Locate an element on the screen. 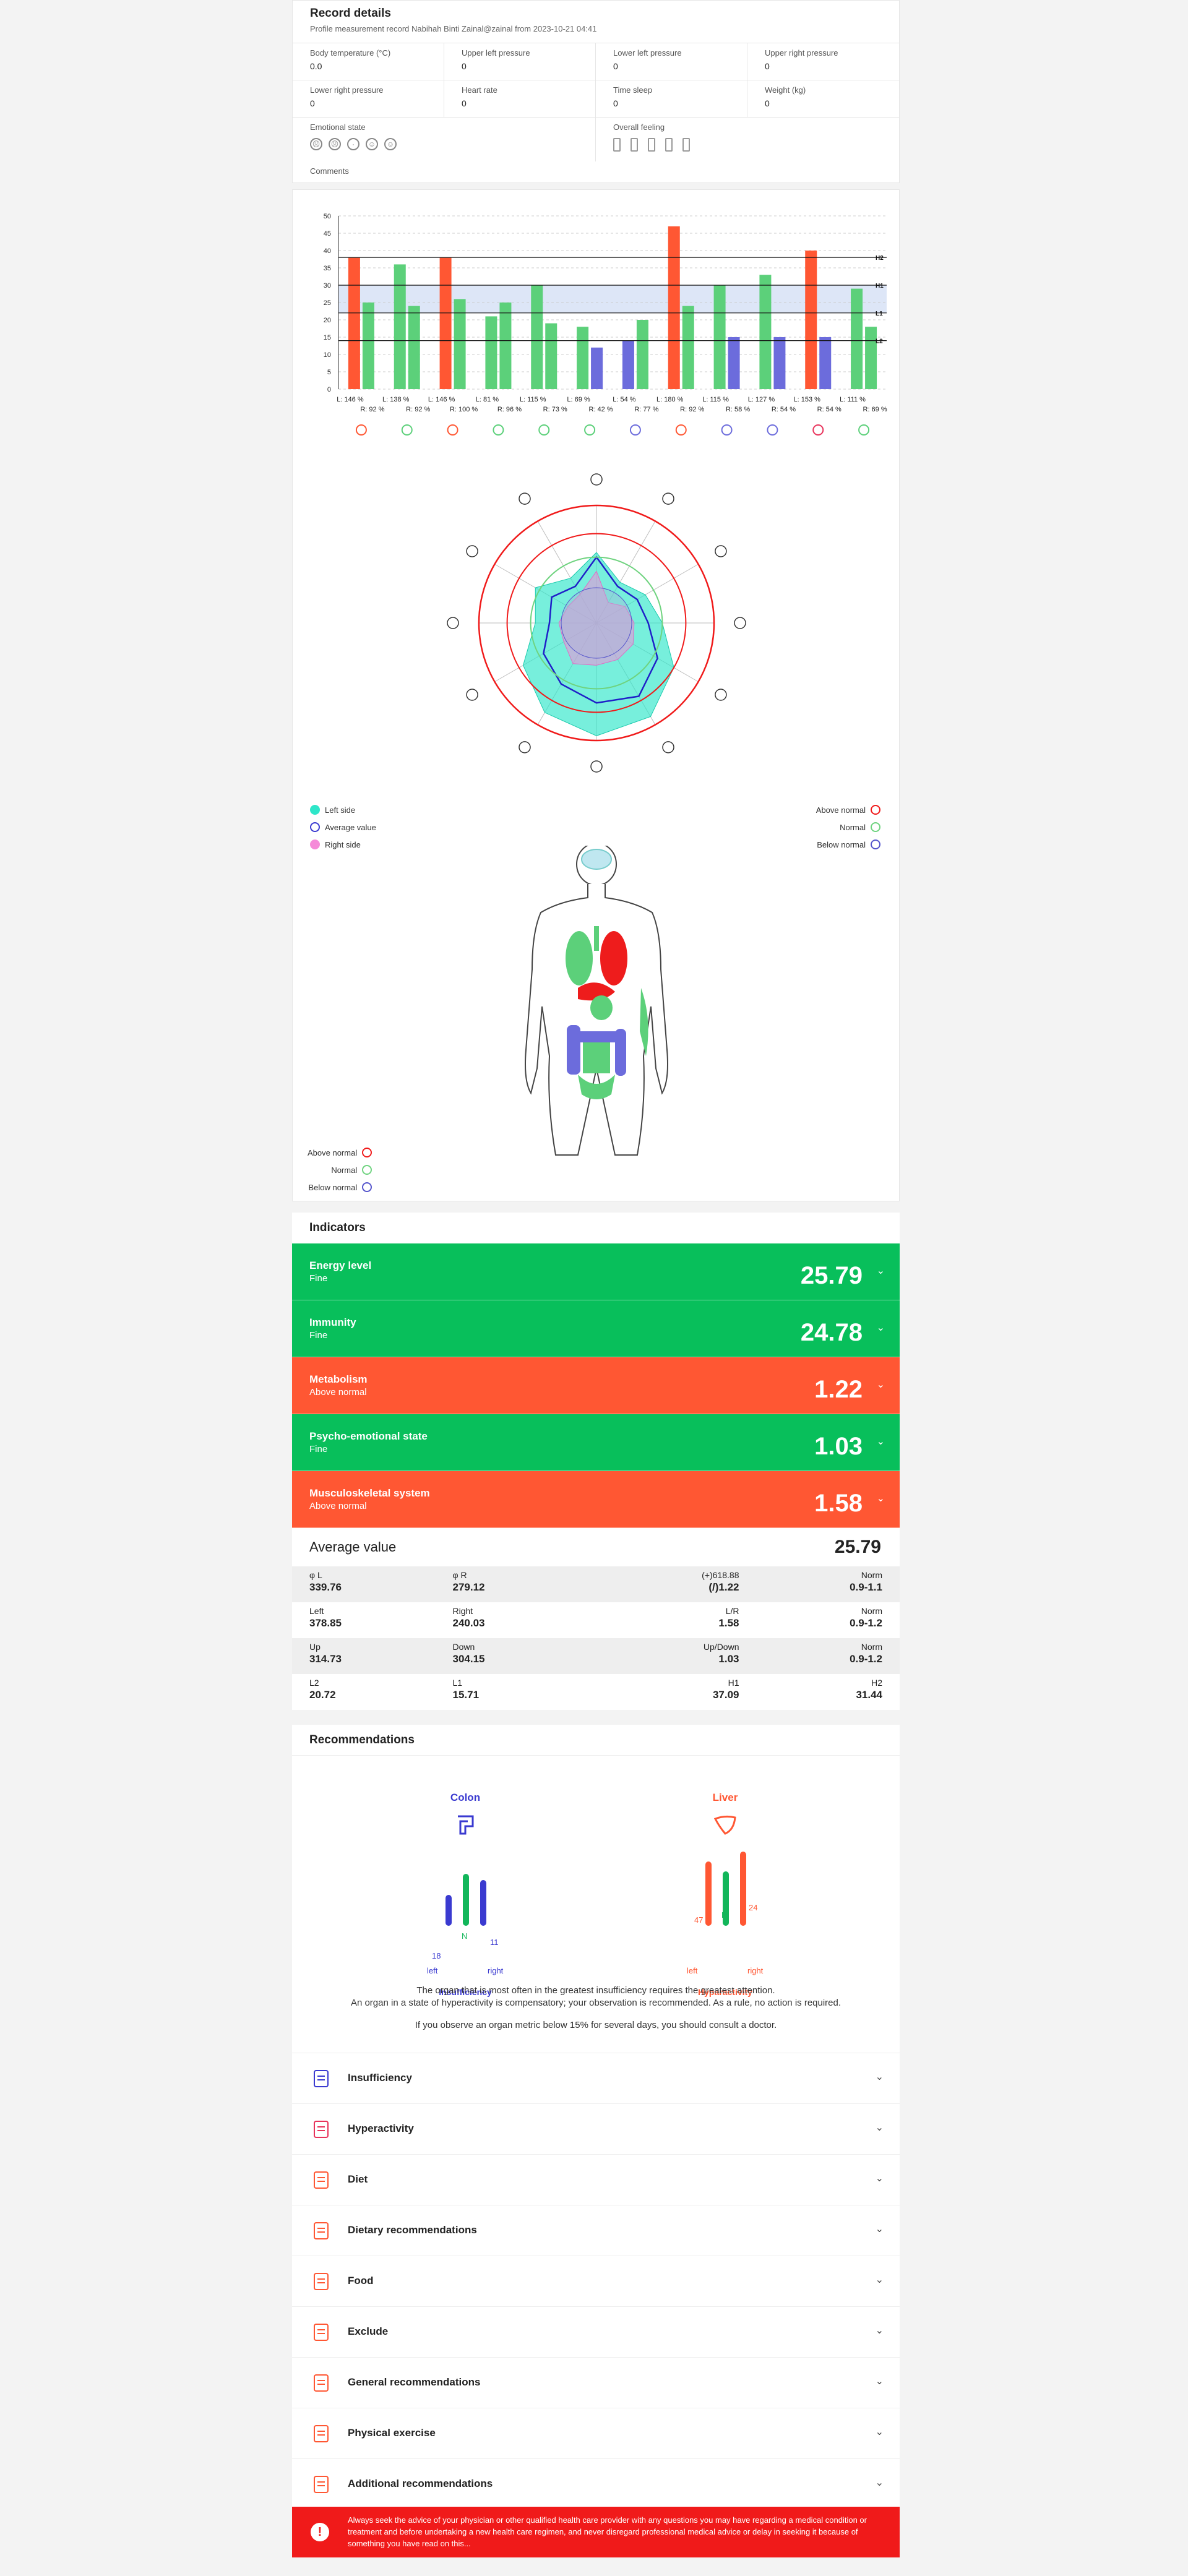 This screenshot has height=2576, width=1188. indicator-status: Above normal is located at coordinates (338, 1506).